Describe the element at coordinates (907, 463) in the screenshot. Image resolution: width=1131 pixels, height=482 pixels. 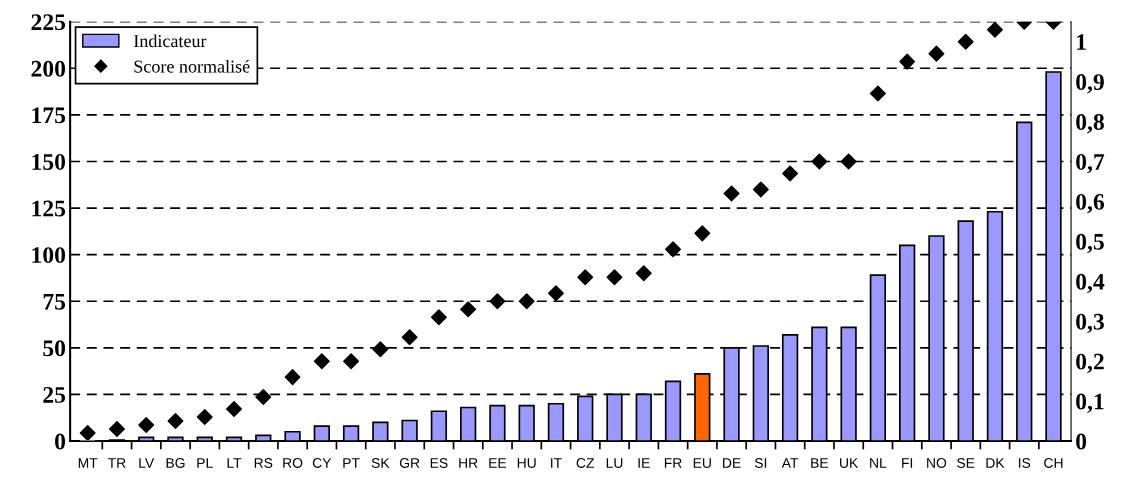
I see `x-tick-label: FI` at that location.